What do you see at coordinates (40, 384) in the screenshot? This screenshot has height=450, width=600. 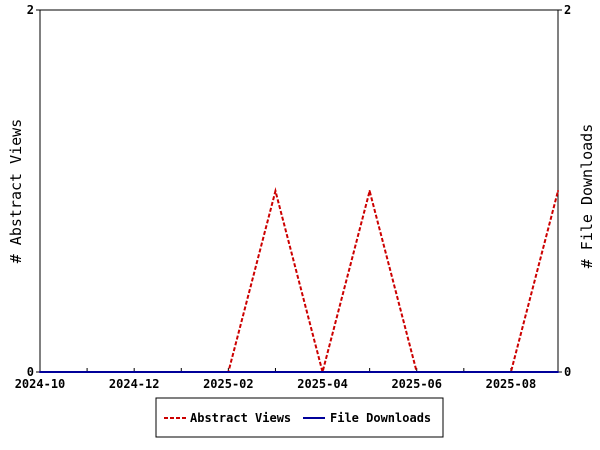 I see `x-tick-label: 2024-10` at bounding box center [40, 384].